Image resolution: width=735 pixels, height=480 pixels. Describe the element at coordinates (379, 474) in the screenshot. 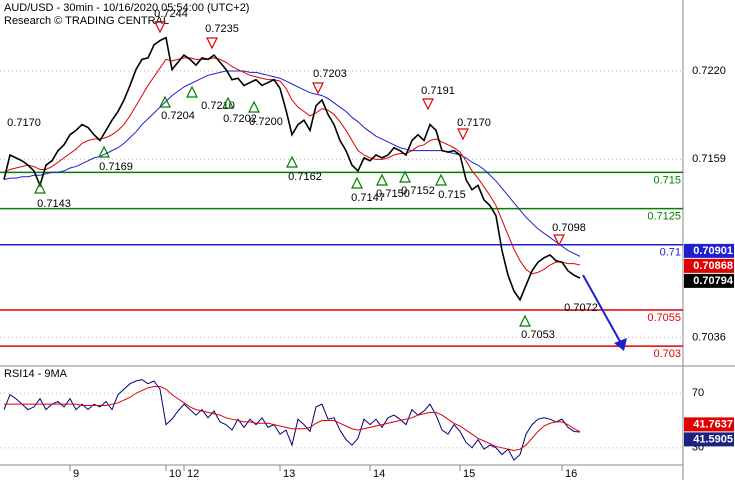

I see `x-tick-label: 14` at that location.